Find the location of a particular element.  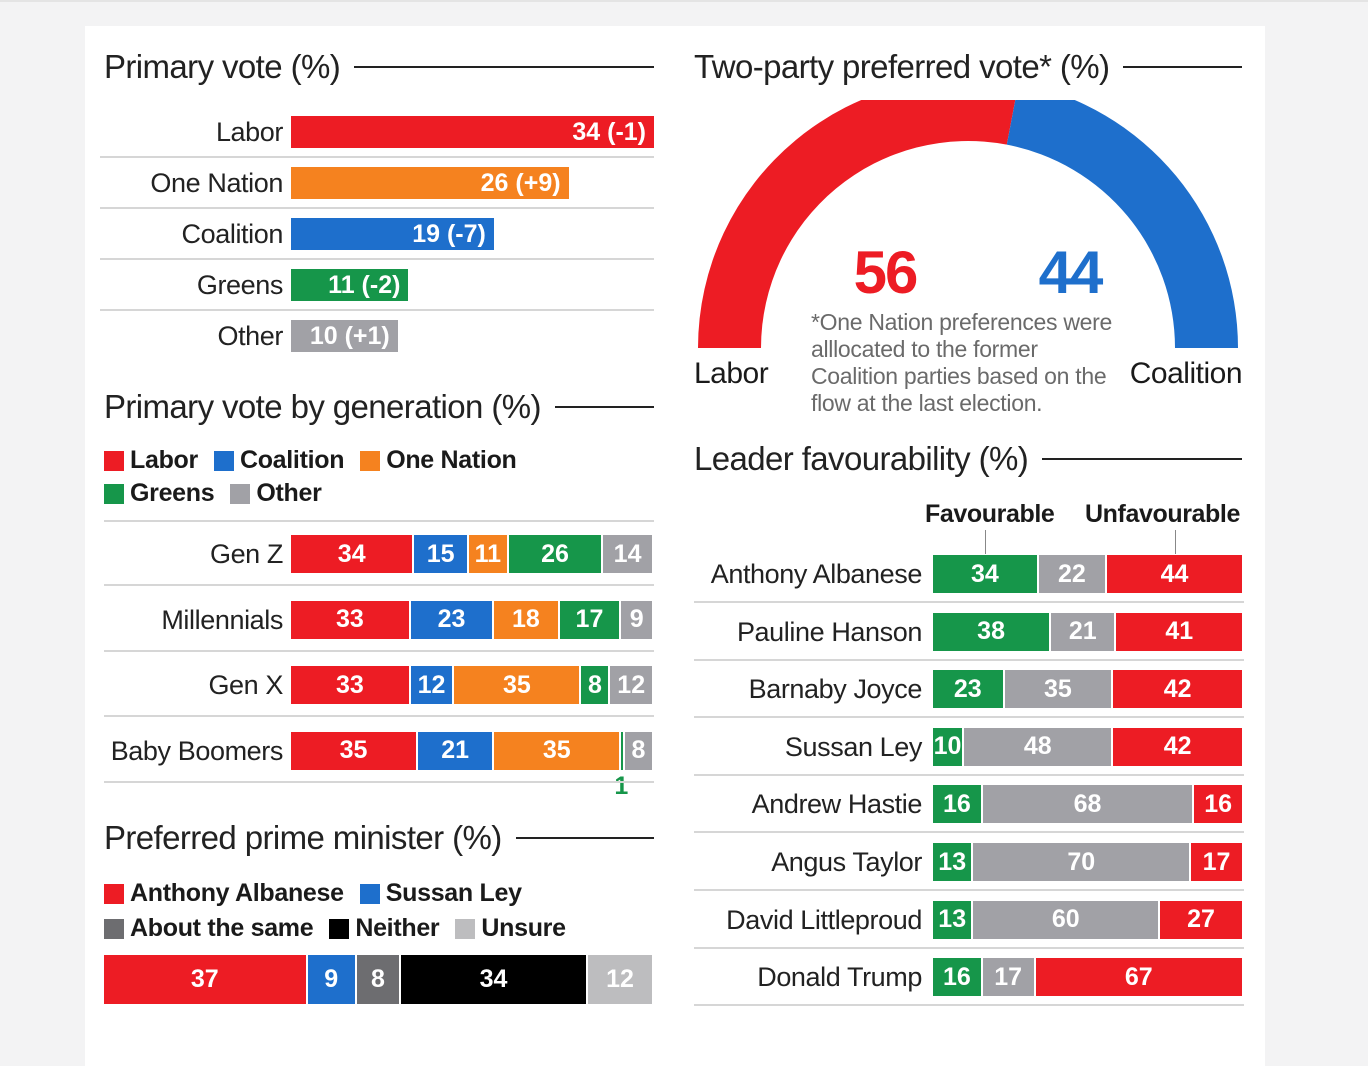

leader-name: Donald Trump is located at coordinates (839, 977).